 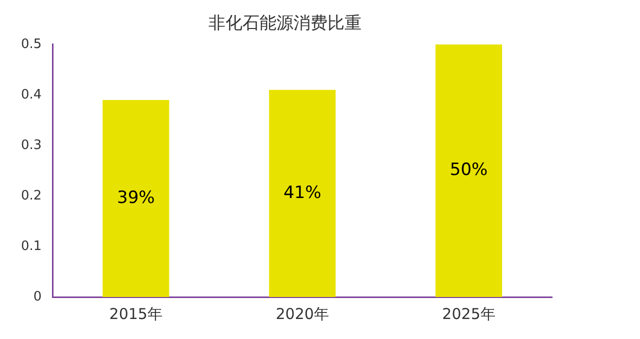 I want to click on data-label: 41%, so click(x=302, y=192).